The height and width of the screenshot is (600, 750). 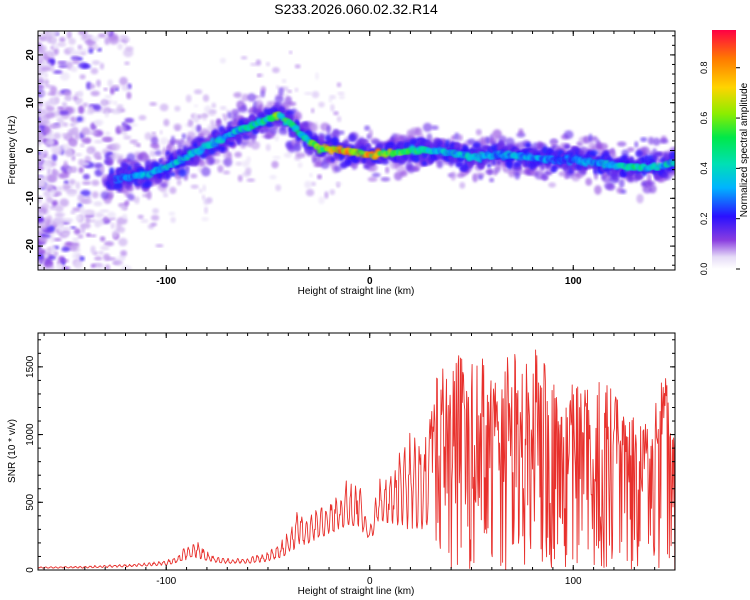 I want to click on y-tick-label: 1000, so click(x=30, y=434).